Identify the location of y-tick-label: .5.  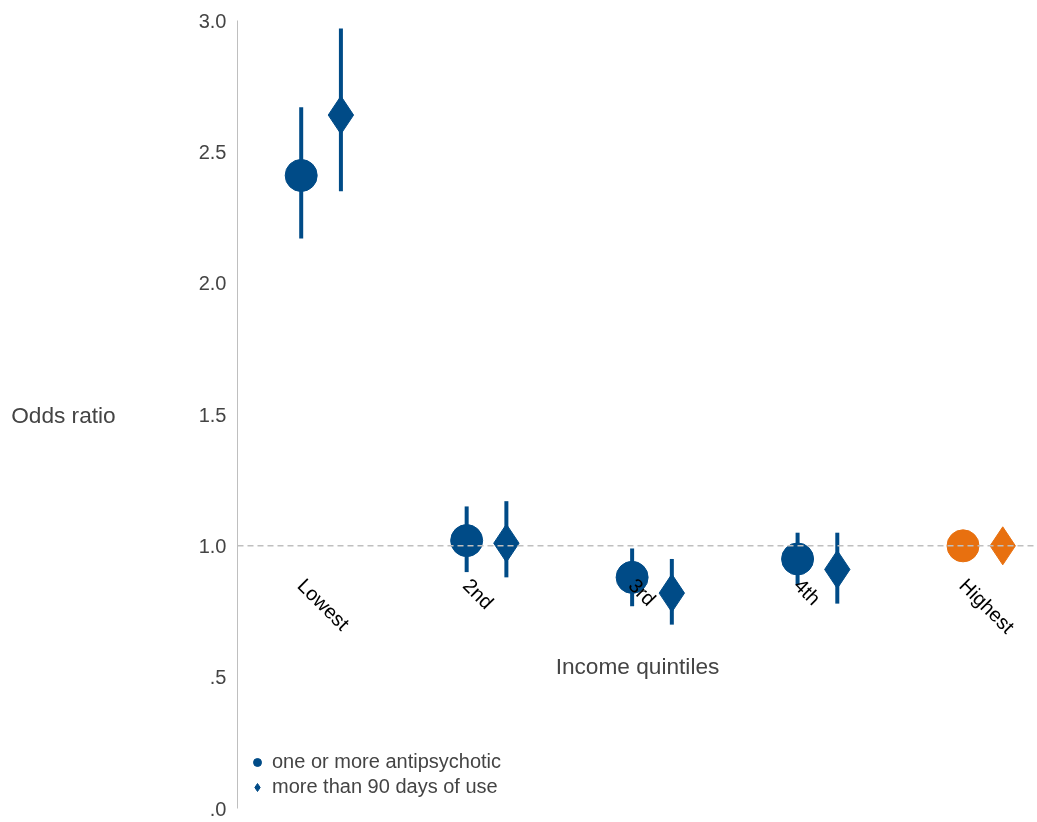
(218, 677).